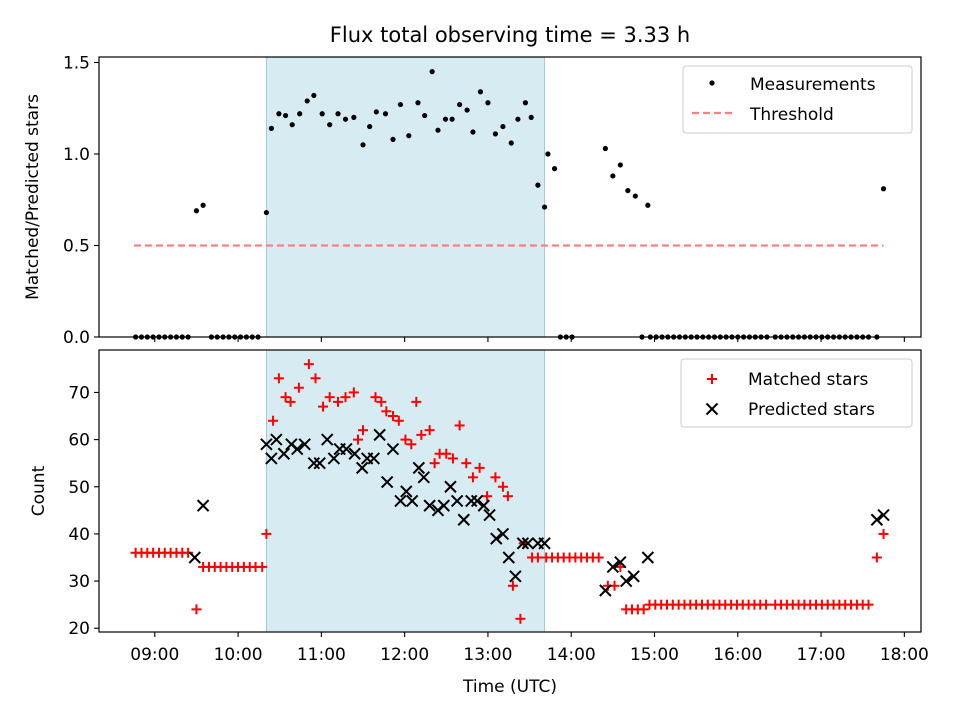 The width and height of the screenshot is (960, 720). I want to click on x-tick-label: 18:00, so click(904, 655).